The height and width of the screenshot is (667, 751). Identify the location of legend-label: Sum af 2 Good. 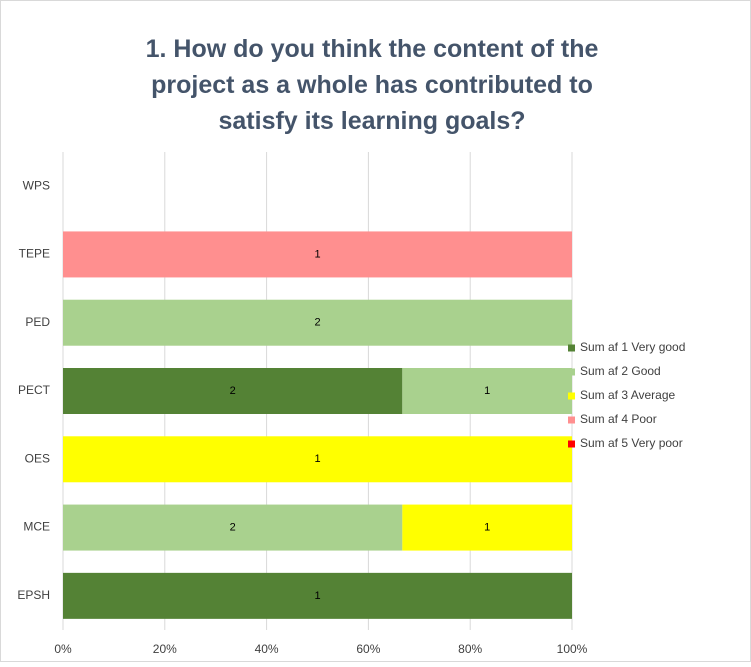
(620, 371).